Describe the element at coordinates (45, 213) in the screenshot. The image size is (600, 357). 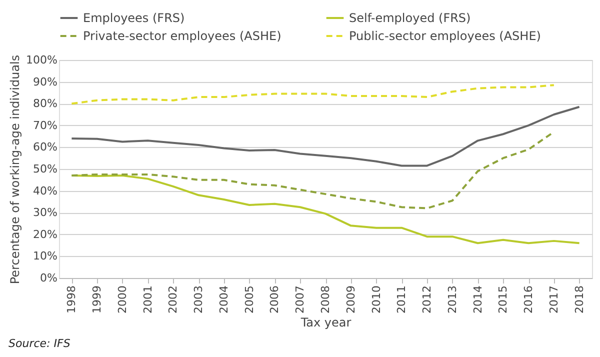
I see `y-tick-label: 30%` at that location.